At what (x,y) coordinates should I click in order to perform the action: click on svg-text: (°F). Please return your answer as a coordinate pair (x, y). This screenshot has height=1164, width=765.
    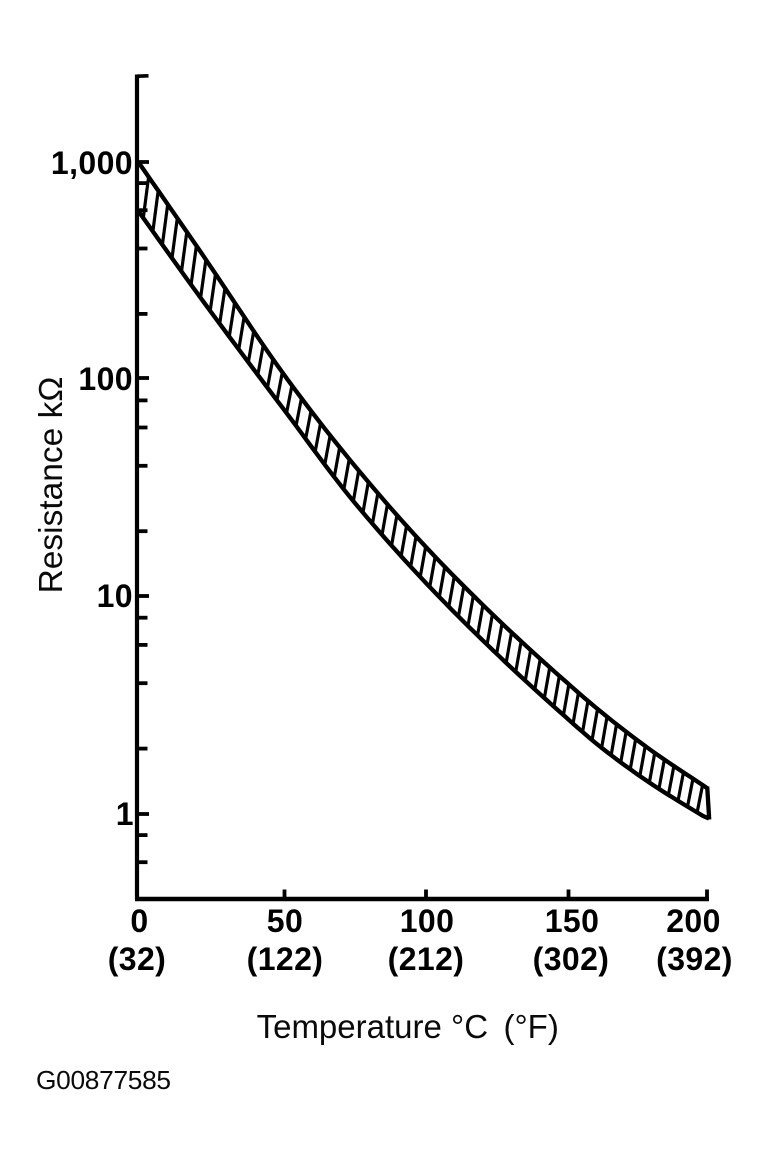
    Looking at the image, I should click on (531, 1026).